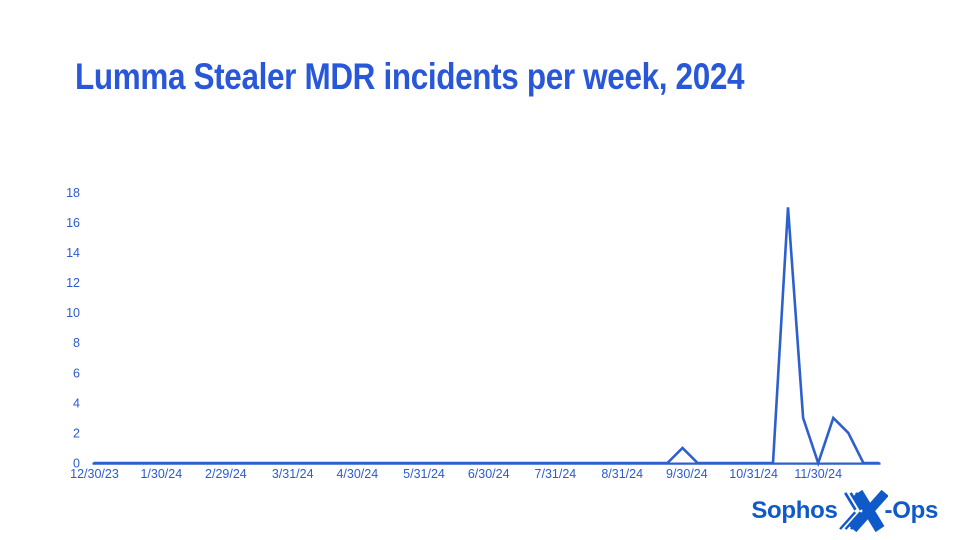  I want to click on x-axis-tick-label: 7/31/24, so click(556, 474).